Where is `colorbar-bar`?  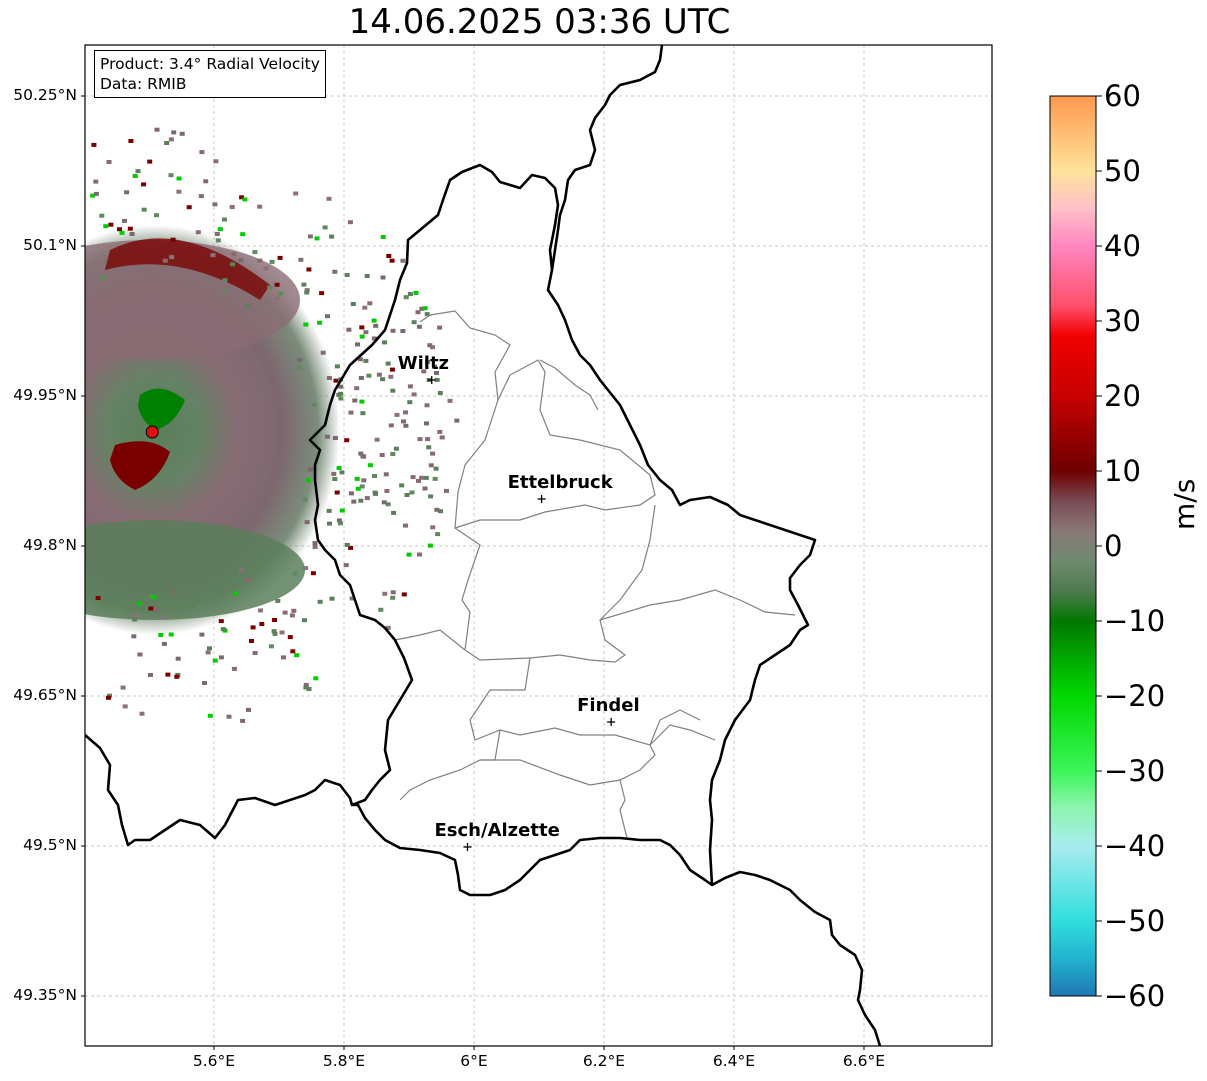
colorbar-bar is located at coordinates (1073, 546).